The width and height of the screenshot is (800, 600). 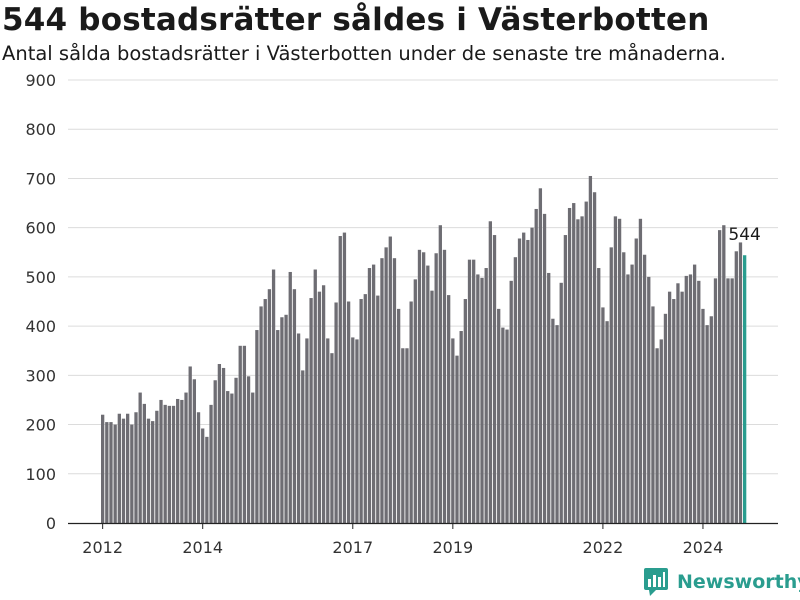 I want to click on x-axis-ticks: 2012 2014 2017 2019 2022 2024, so click(x=402, y=540).